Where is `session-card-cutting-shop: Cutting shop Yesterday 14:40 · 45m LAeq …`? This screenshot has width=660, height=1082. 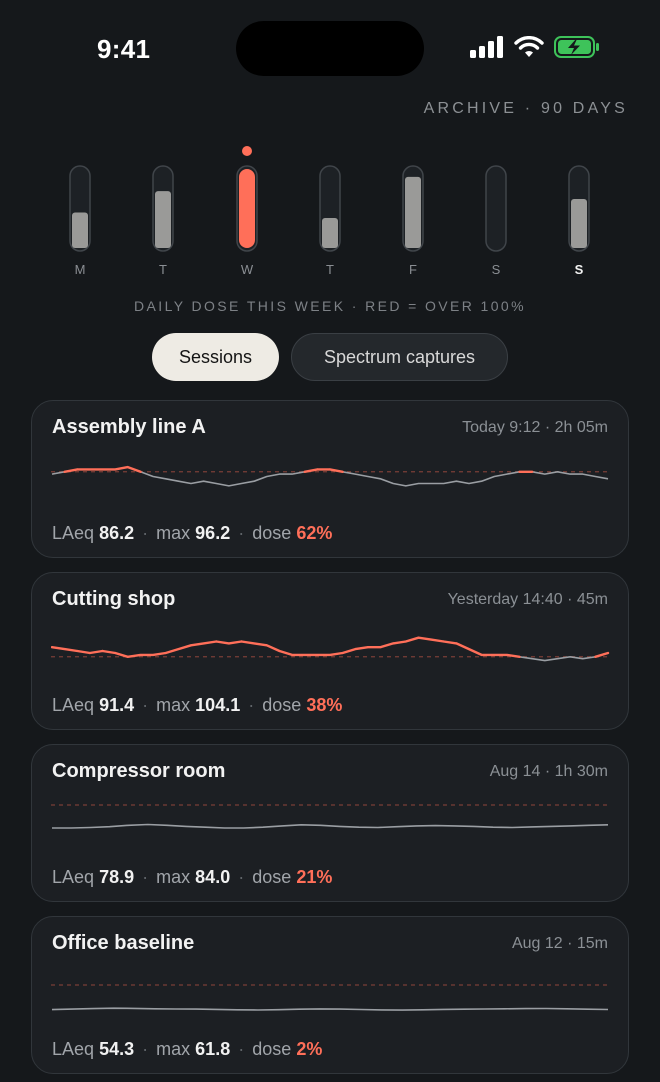 session-card-cutting-shop: Cutting shop Yesterday 14:40 · 45m LAeq … is located at coordinates (330, 651).